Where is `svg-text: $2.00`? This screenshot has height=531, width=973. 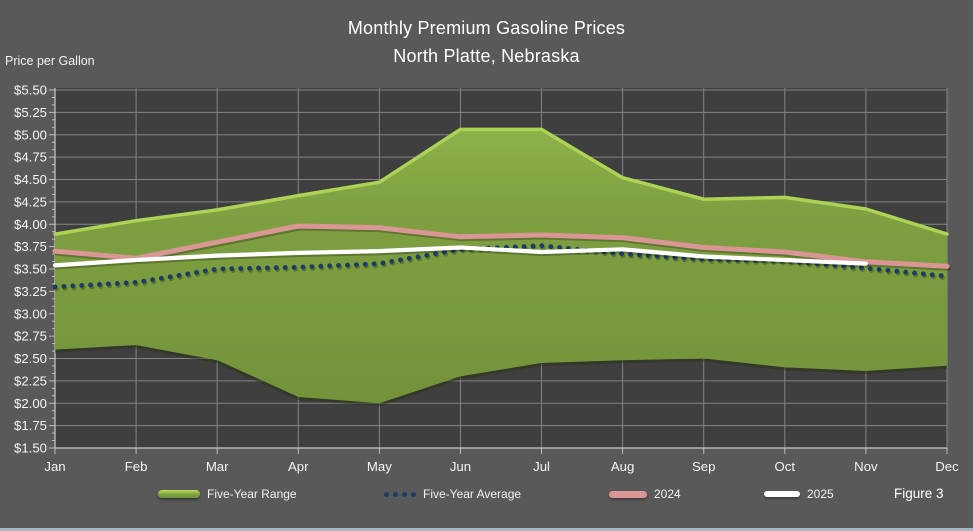
svg-text: $2.00 is located at coordinates (30, 403).